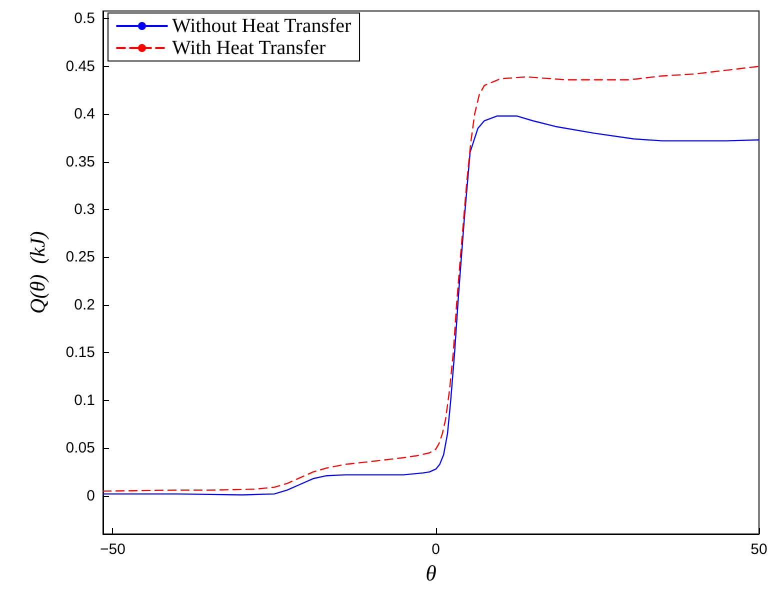 This screenshot has width=780, height=602. What do you see at coordinates (80, 448) in the screenshot?
I see `y-tick-label: 0.05` at bounding box center [80, 448].